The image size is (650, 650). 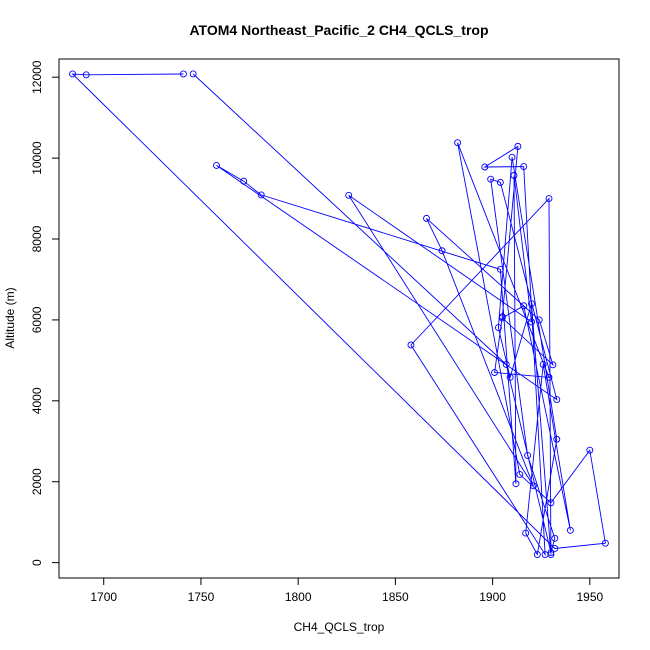 I want to click on x-tick-label: 1850, so click(x=395, y=597).